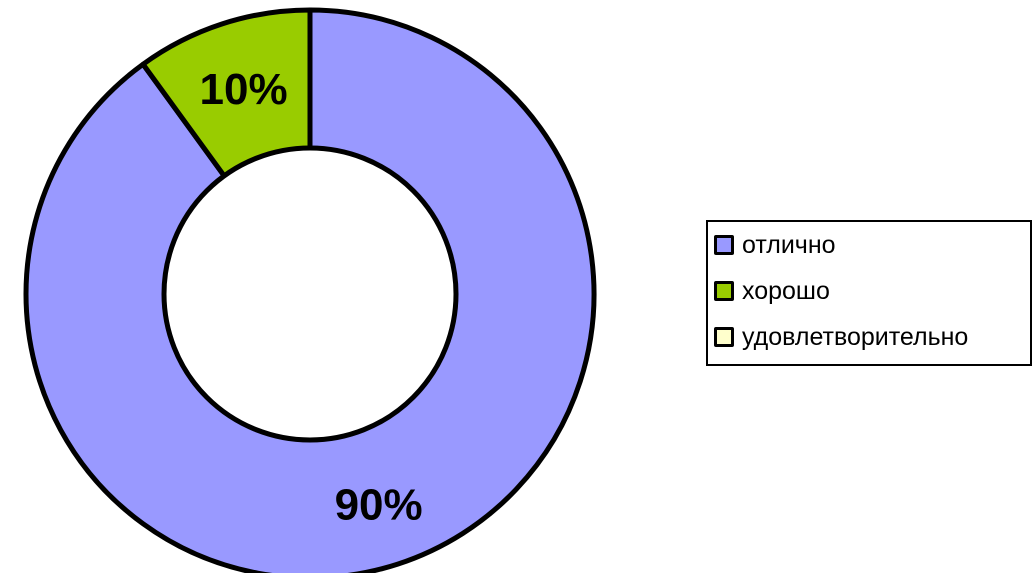 This screenshot has height=573, width=1036. I want to click on legend-label-udovletvoritelno: удовлетворительно, so click(855, 337).